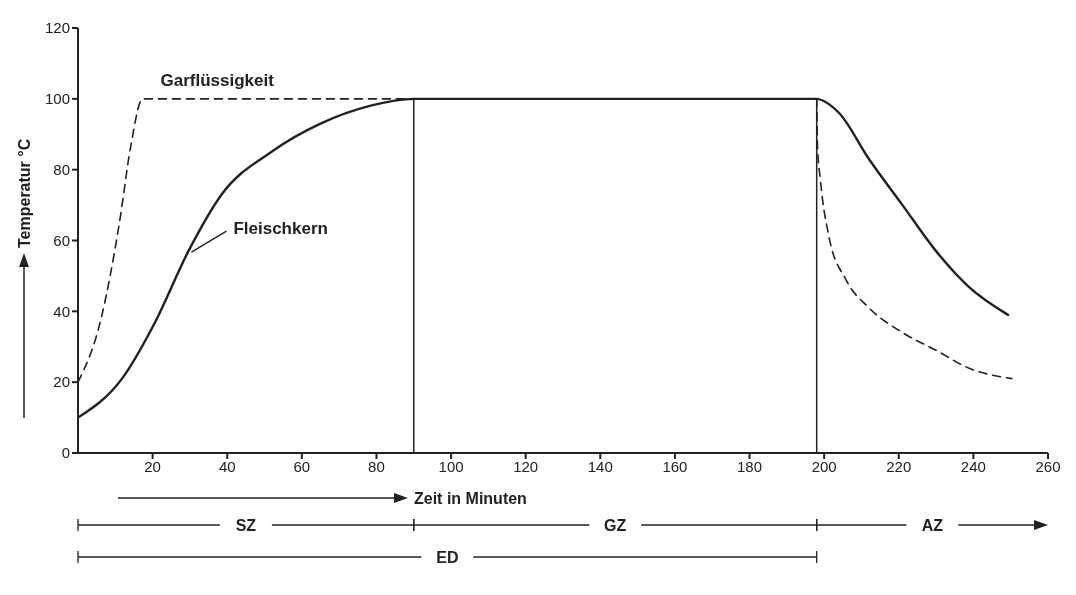 The height and width of the screenshot is (595, 1076). Describe the element at coordinates (1048, 466) in the screenshot. I see `x-tick-label: 260` at that location.